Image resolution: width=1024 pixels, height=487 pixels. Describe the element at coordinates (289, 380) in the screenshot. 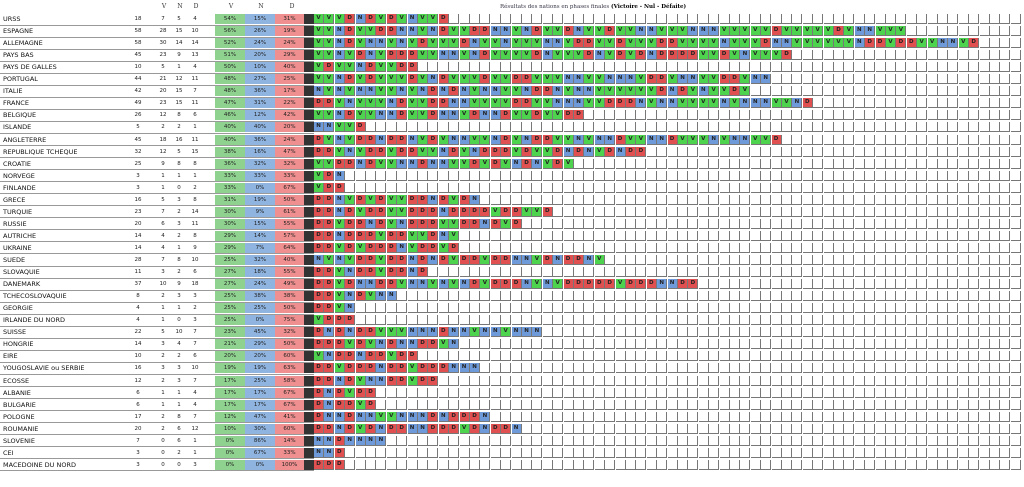

I see `losses-percent: 58%` at that location.